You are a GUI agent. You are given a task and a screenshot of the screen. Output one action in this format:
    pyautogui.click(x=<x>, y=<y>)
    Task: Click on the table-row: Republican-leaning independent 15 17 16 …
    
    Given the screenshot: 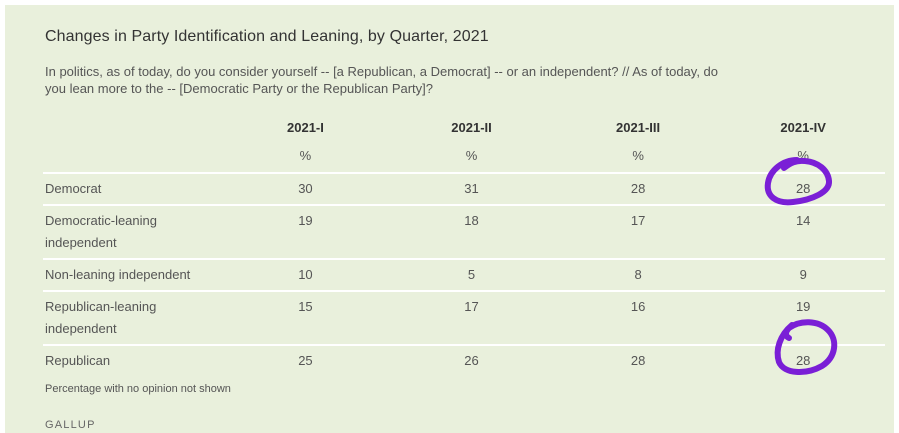 What is the action you would take?
    pyautogui.click(x=464, y=318)
    